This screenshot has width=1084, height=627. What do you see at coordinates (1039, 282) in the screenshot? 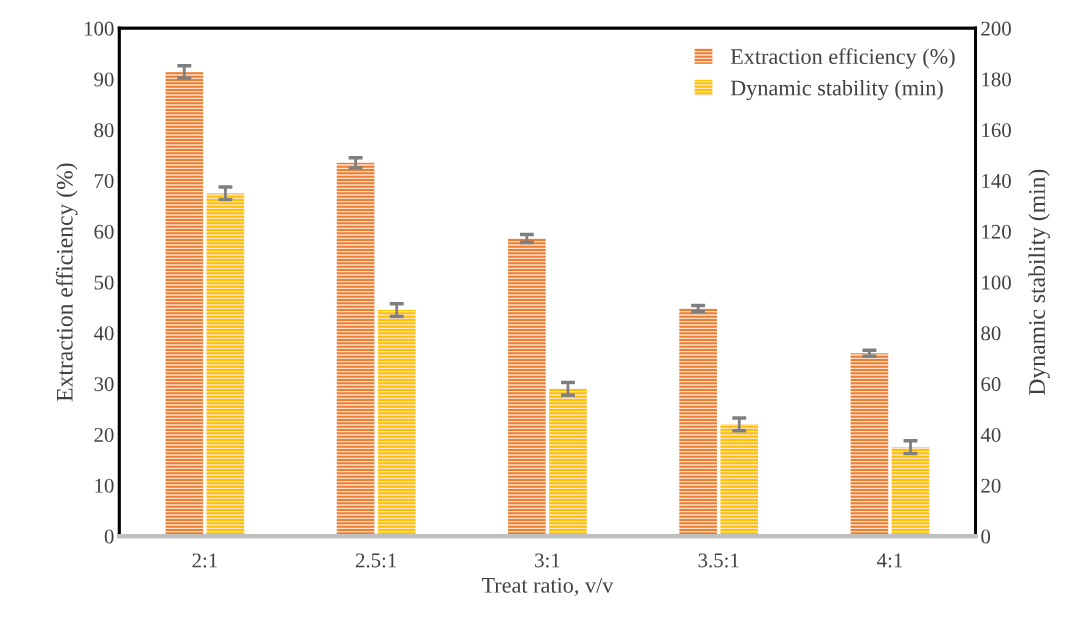
I see `y2-axis-title: Dynamic stability (min)` at bounding box center [1039, 282].